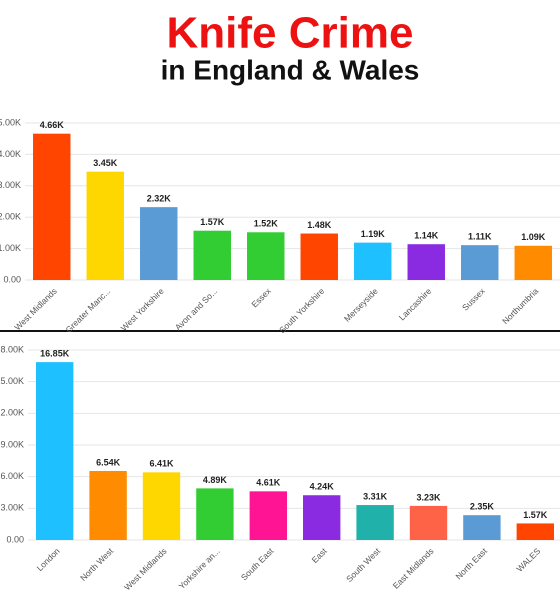 This screenshot has height=600, width=560. I want to click on value-label: 3.23K, so click(428, 497).